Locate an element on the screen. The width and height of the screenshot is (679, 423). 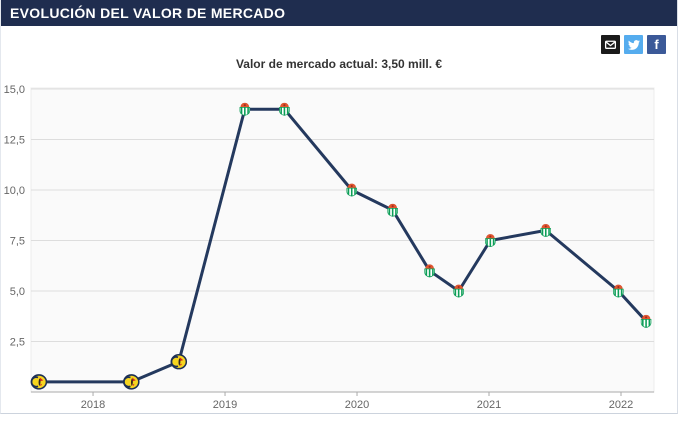
share-facebook-button: f is located at coordinates (656, 44).